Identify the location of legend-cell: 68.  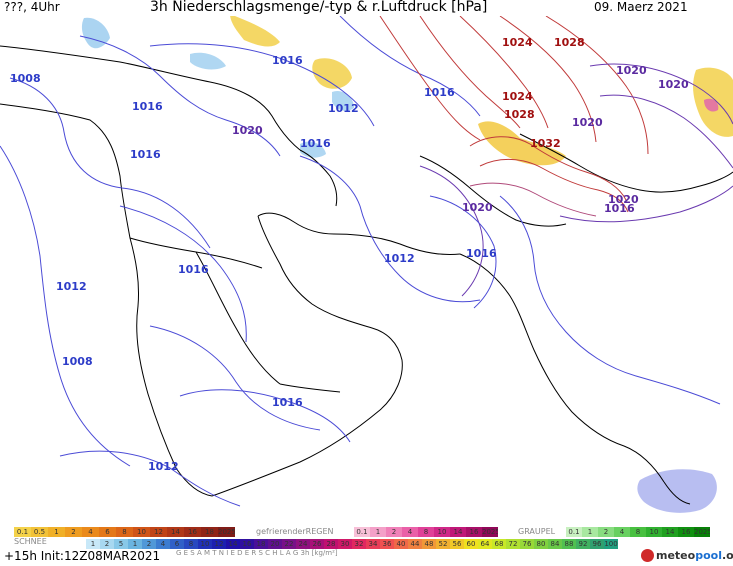
(499, 544).